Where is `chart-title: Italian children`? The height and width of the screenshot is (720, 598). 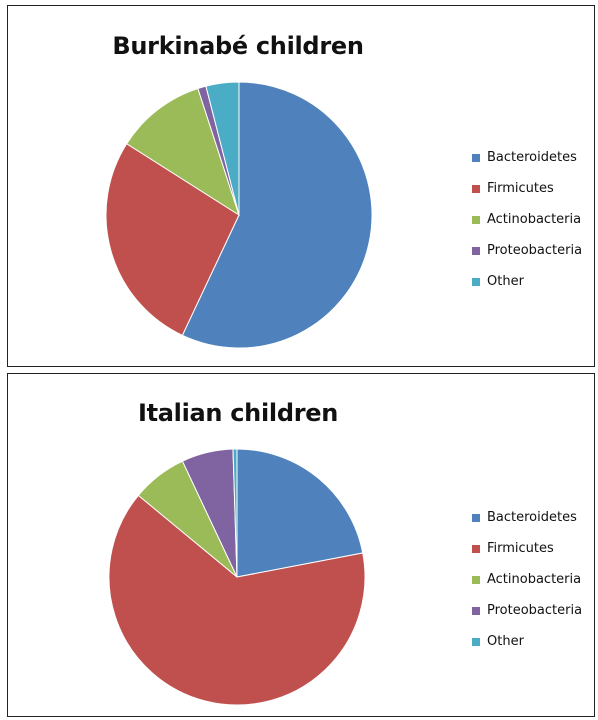 chart-title: Italian children is located at coordinates (238, 413).